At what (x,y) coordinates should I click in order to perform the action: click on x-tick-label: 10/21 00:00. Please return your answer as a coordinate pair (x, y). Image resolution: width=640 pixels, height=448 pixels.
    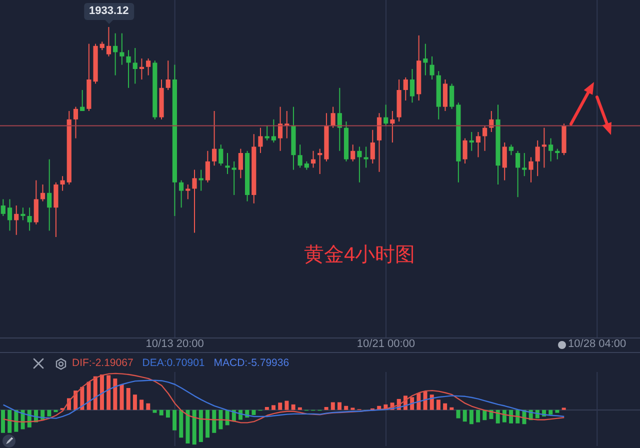
    Looking at the image, I should click on (386, 344).